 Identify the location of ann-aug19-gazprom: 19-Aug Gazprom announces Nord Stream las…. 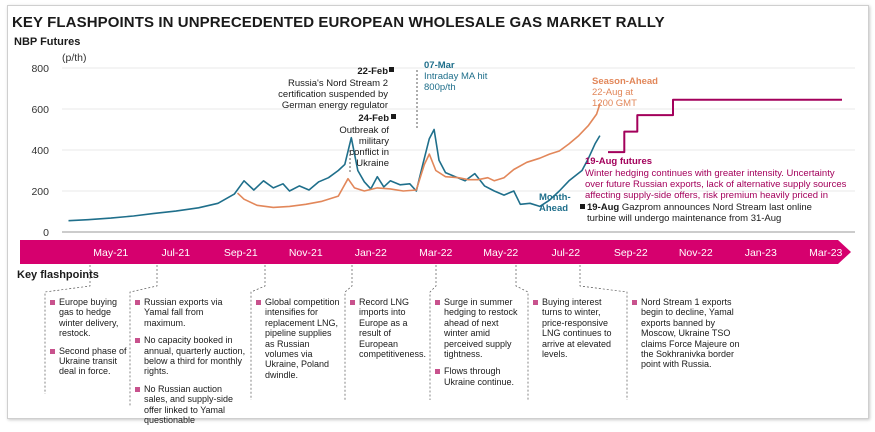
(699, 207).